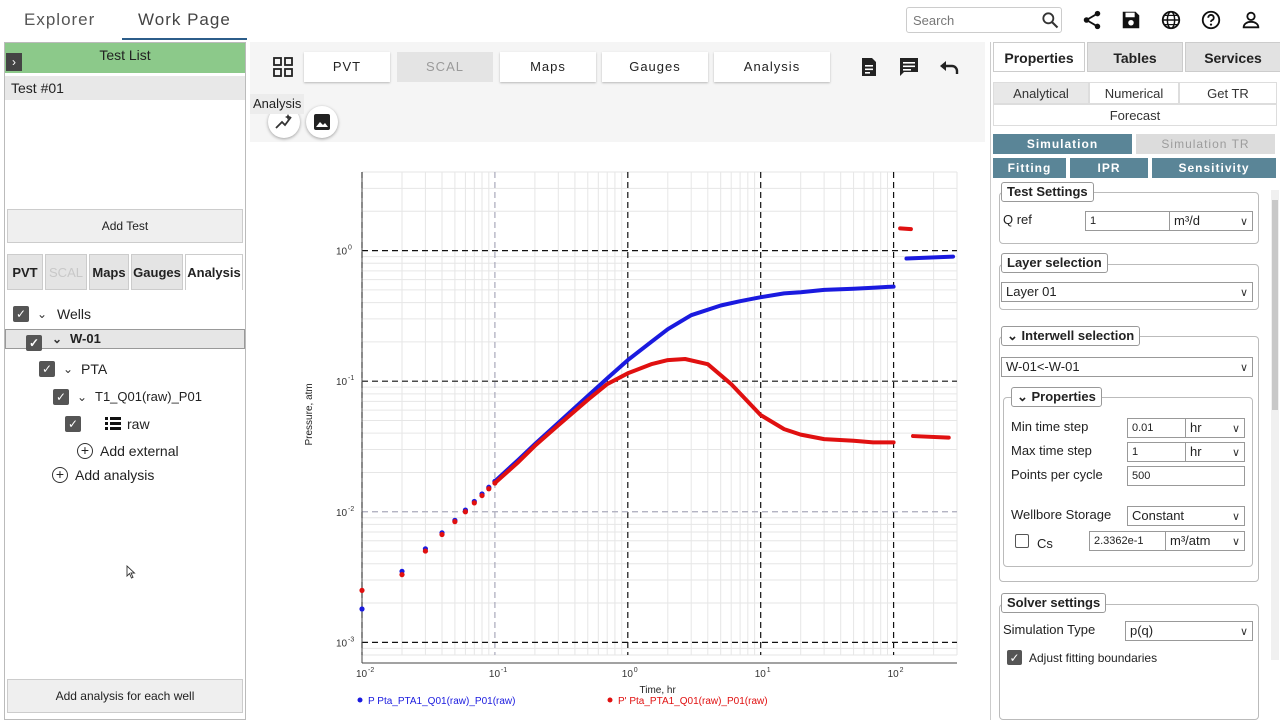 This screenshot has width=1280, height=723. I want to click on save-icon, so click(1131, 20).